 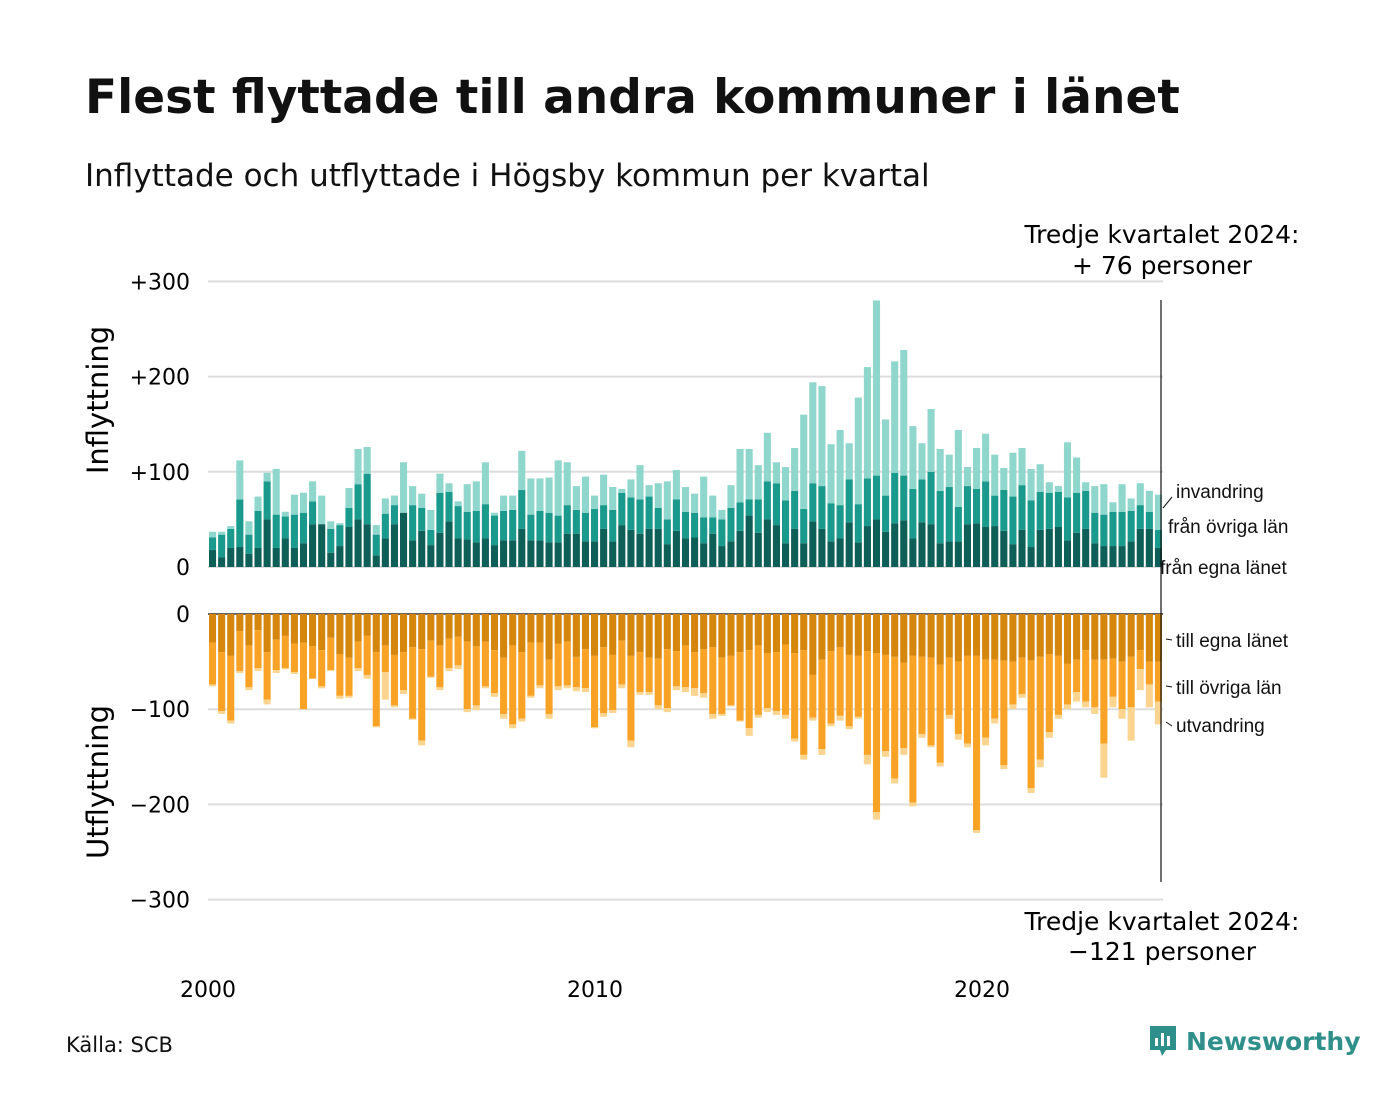 I want to click on top-y-tick-label: +300, so click(x=160, y=282).